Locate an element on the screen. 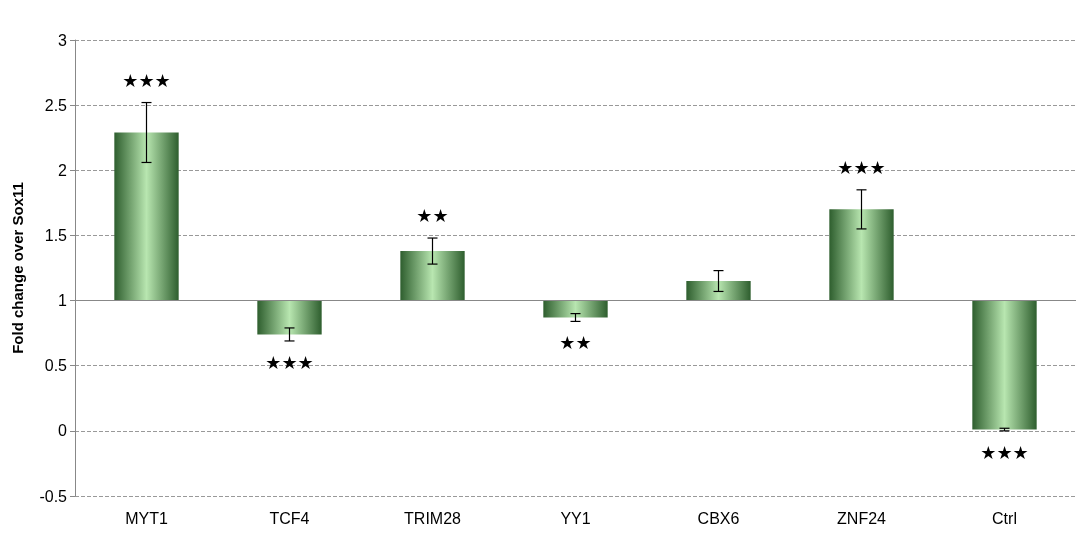  x-tick-label: YY1 is located at coordinates (575, 518).